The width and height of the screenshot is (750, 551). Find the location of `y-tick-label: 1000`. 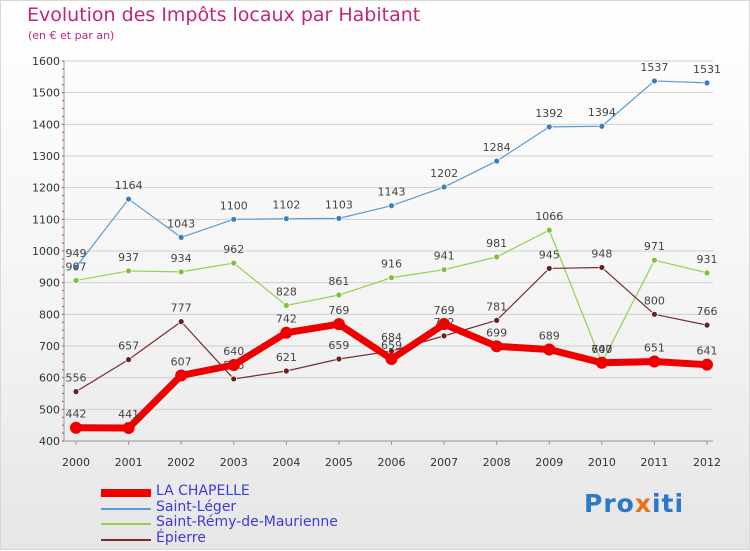

y-tick-label: 1000 is located at coordinates (46, 251).